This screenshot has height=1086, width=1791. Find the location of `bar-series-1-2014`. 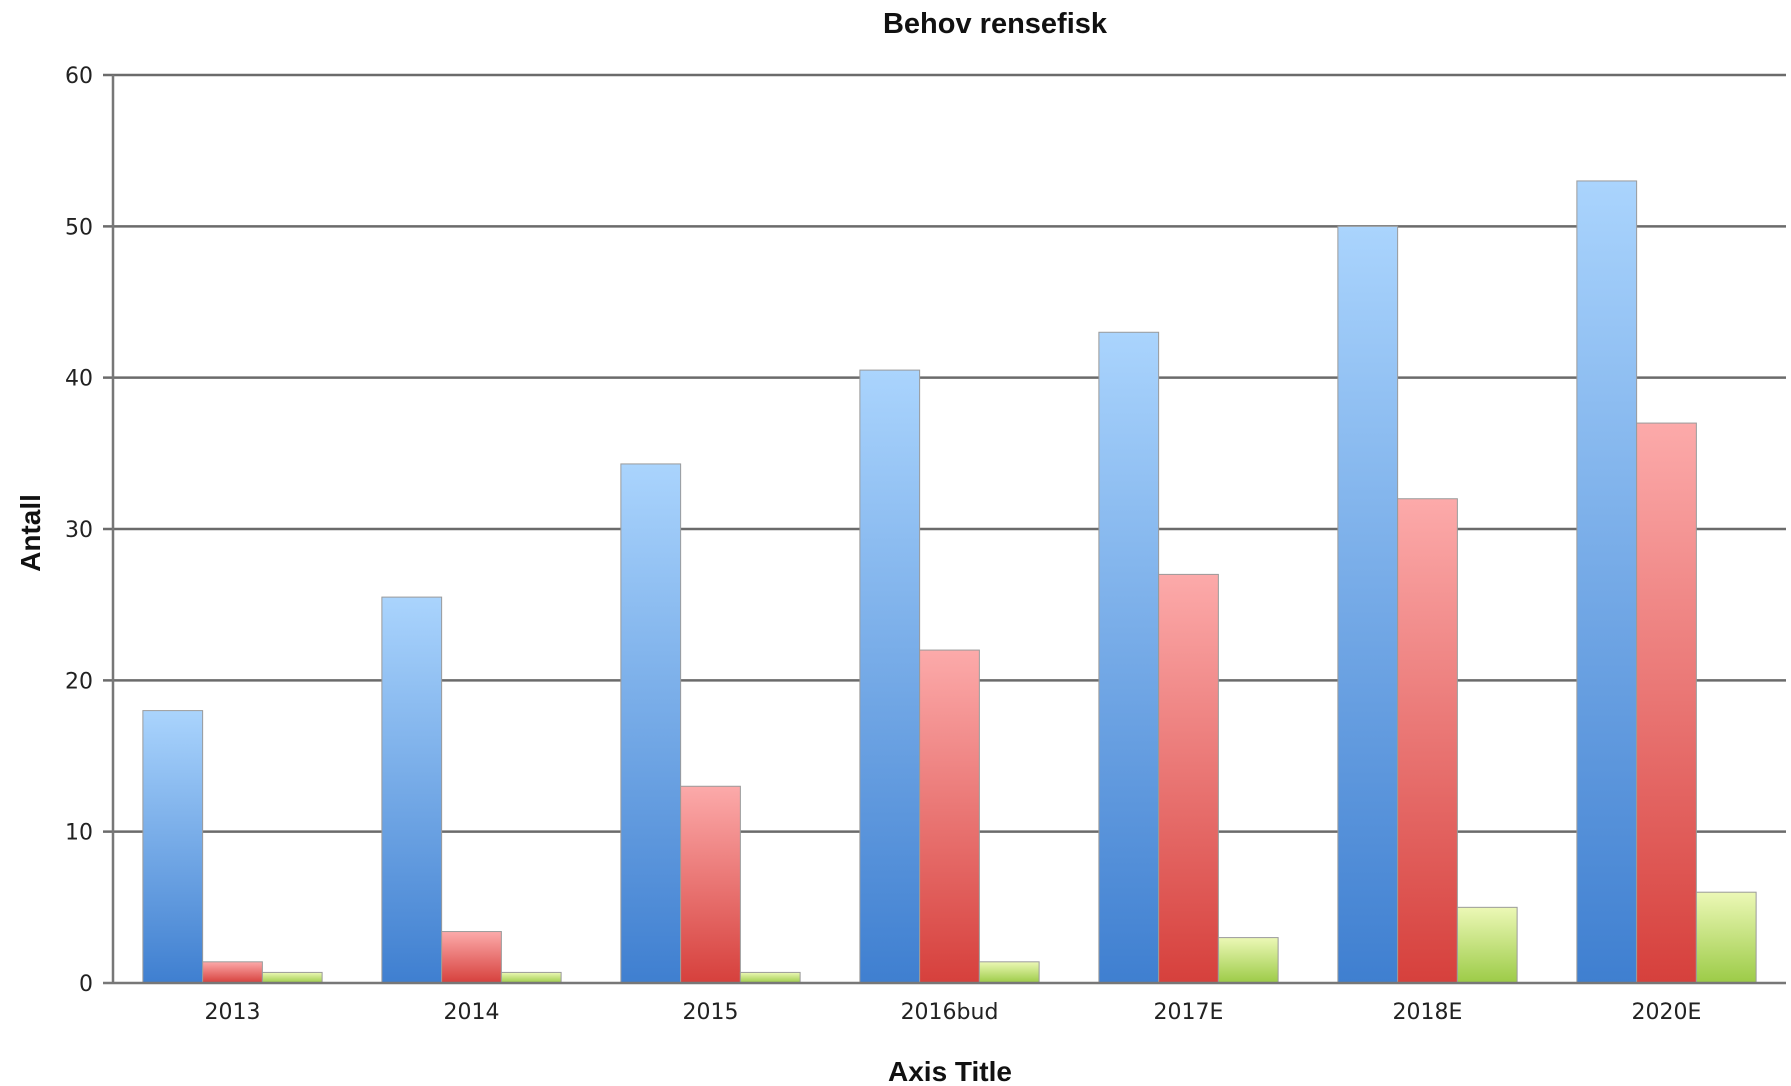

bar-series-1-2014 is located at coordinates (412, 790).